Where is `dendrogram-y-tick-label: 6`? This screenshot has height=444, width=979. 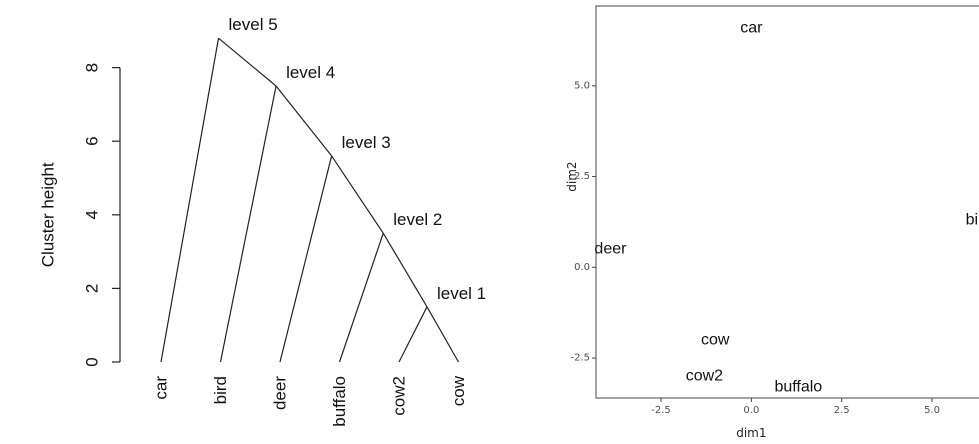
dendrogram-y-tick-label: 6 is located at coordinates (92, 140).